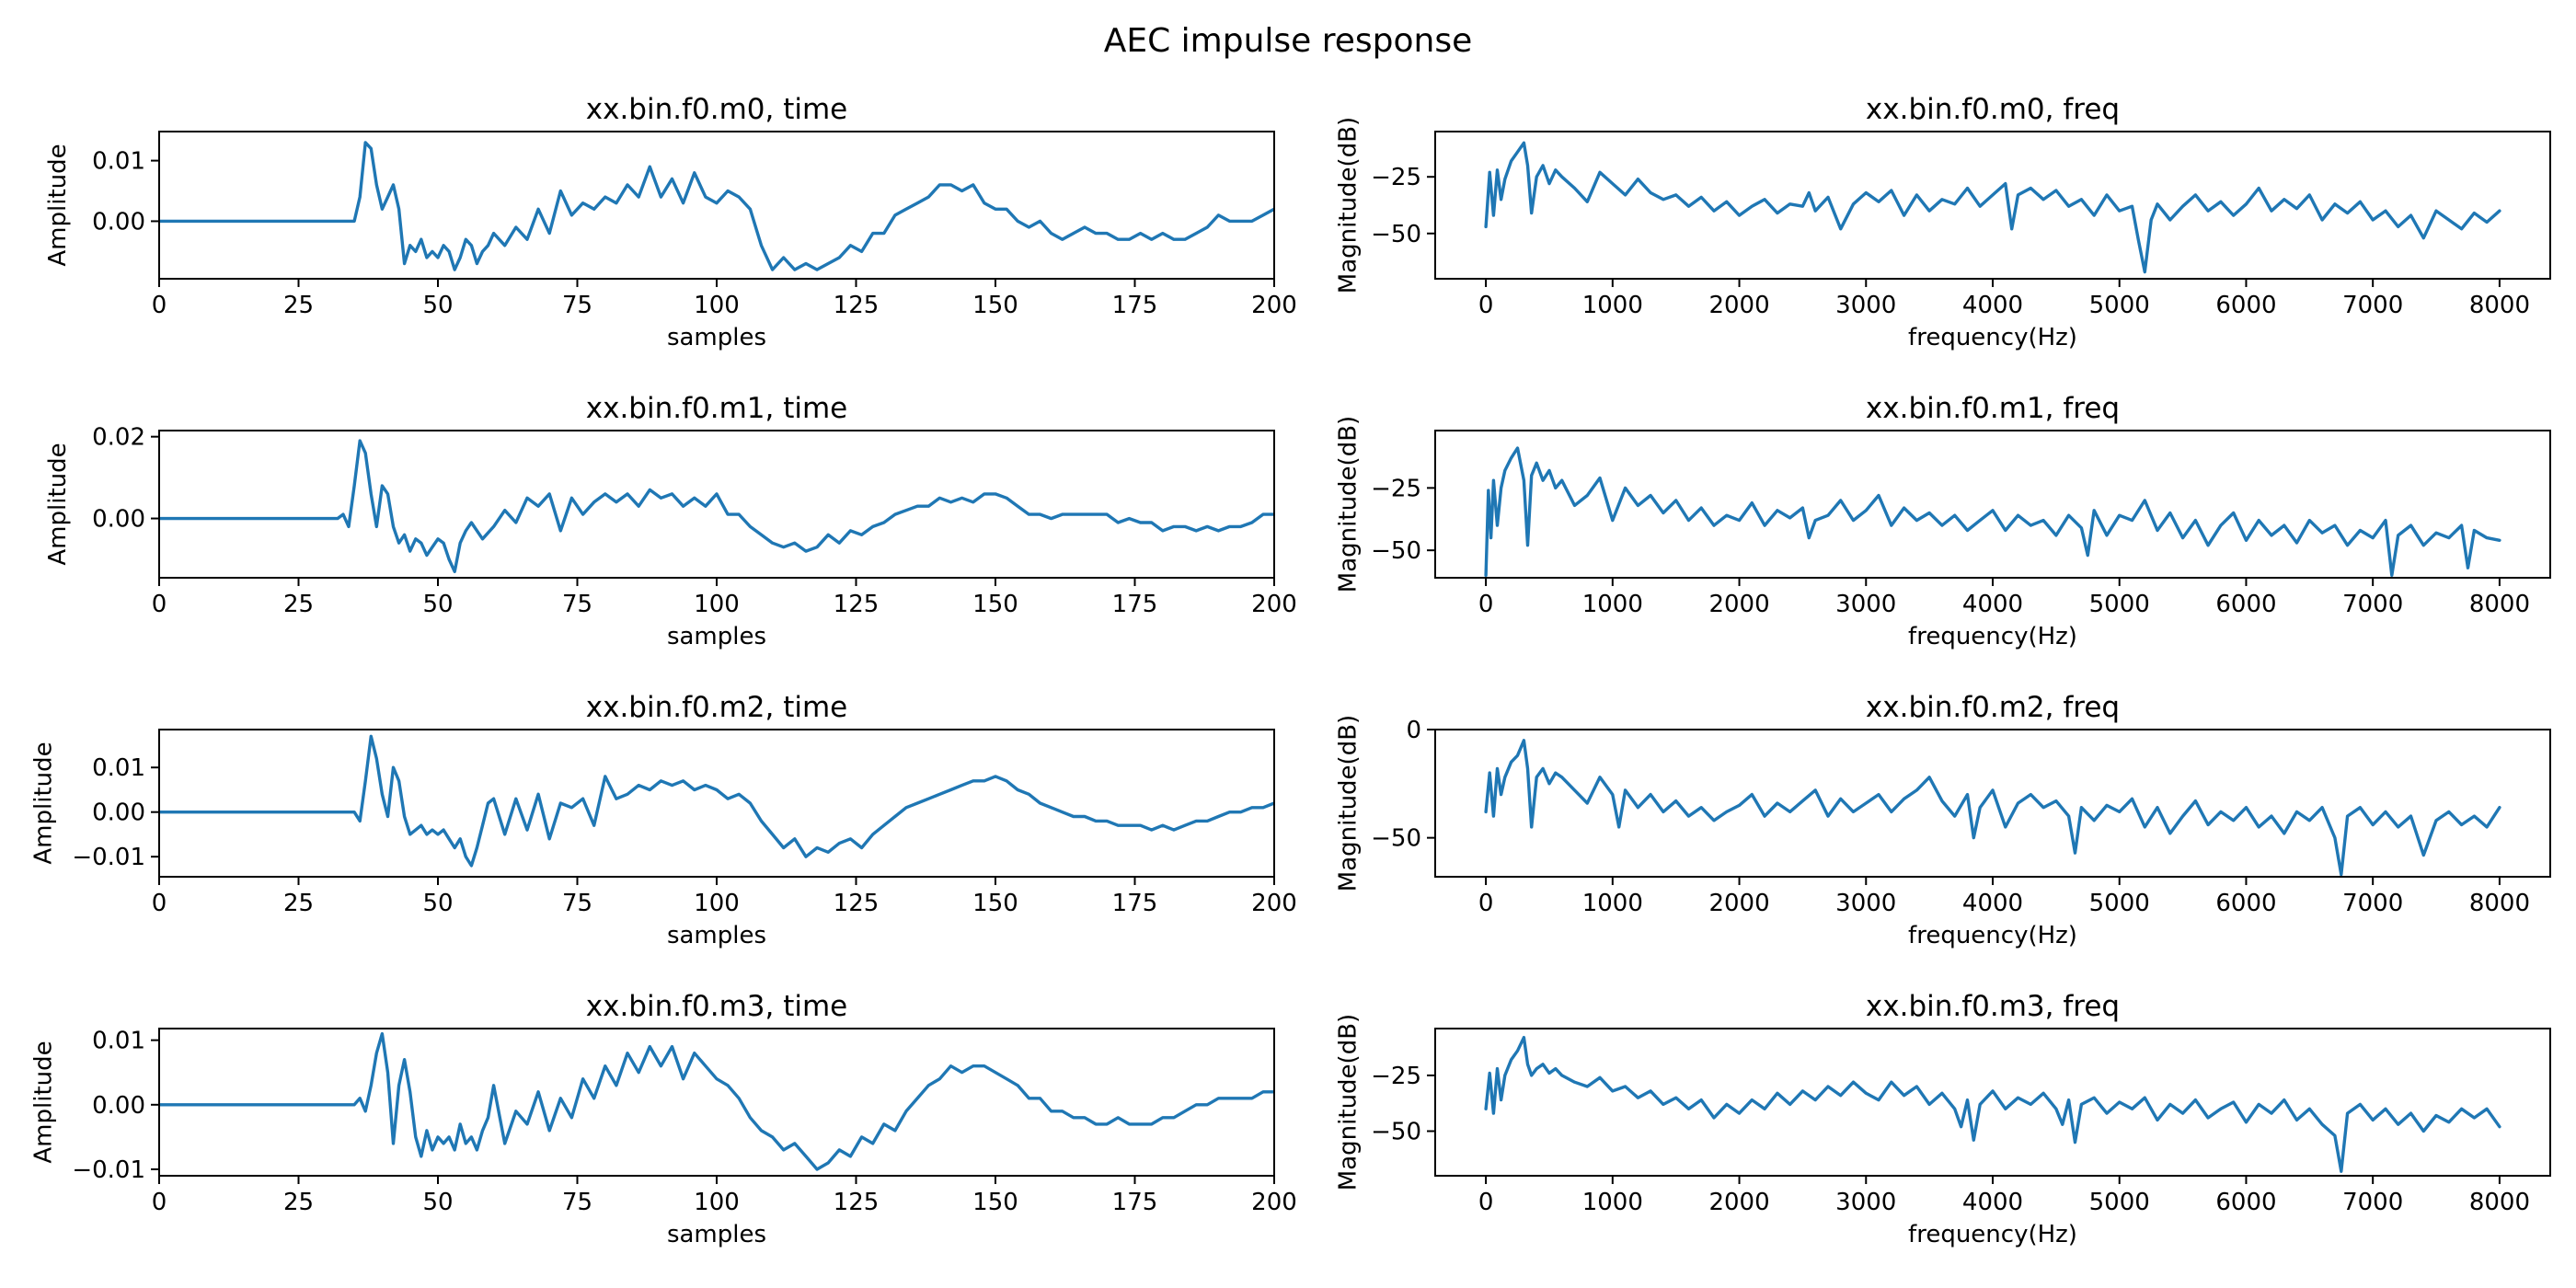 The image size is (2576, 1288). Describe the element at coordinates (717, 408) in the screenshot. I see `subplot-title: xx.bin.f0.m1, time` at that location.